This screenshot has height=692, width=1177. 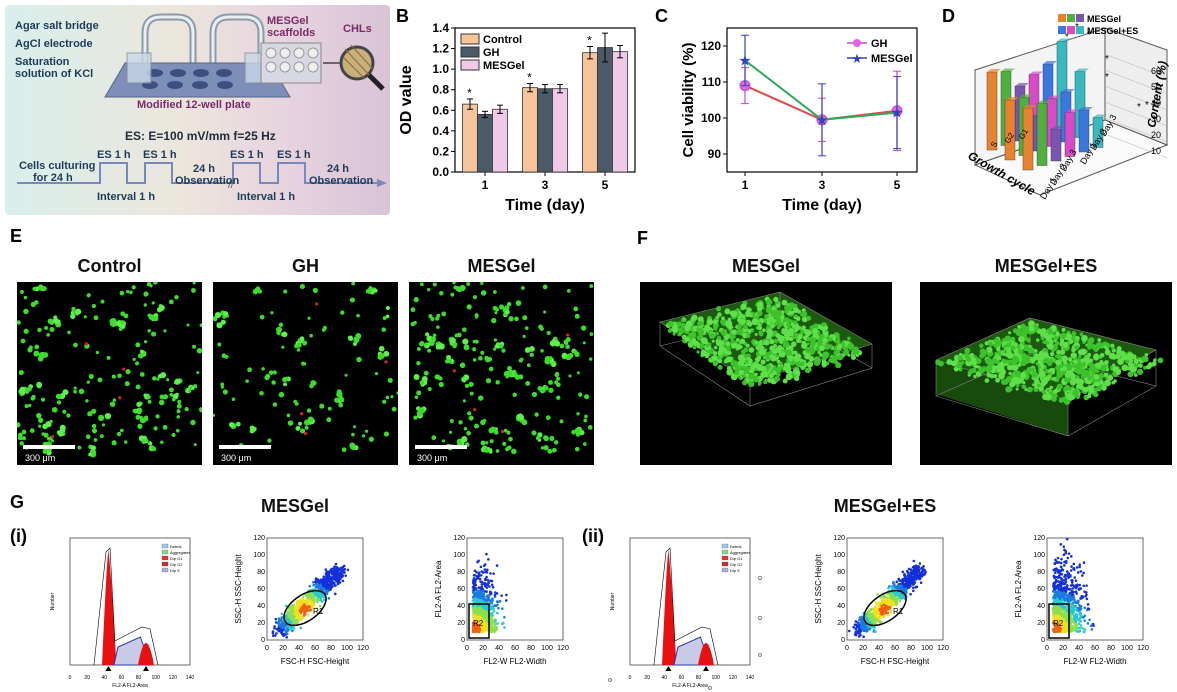 I want to click on es-label-4: ES 1 h, so click(x=294, y=155).